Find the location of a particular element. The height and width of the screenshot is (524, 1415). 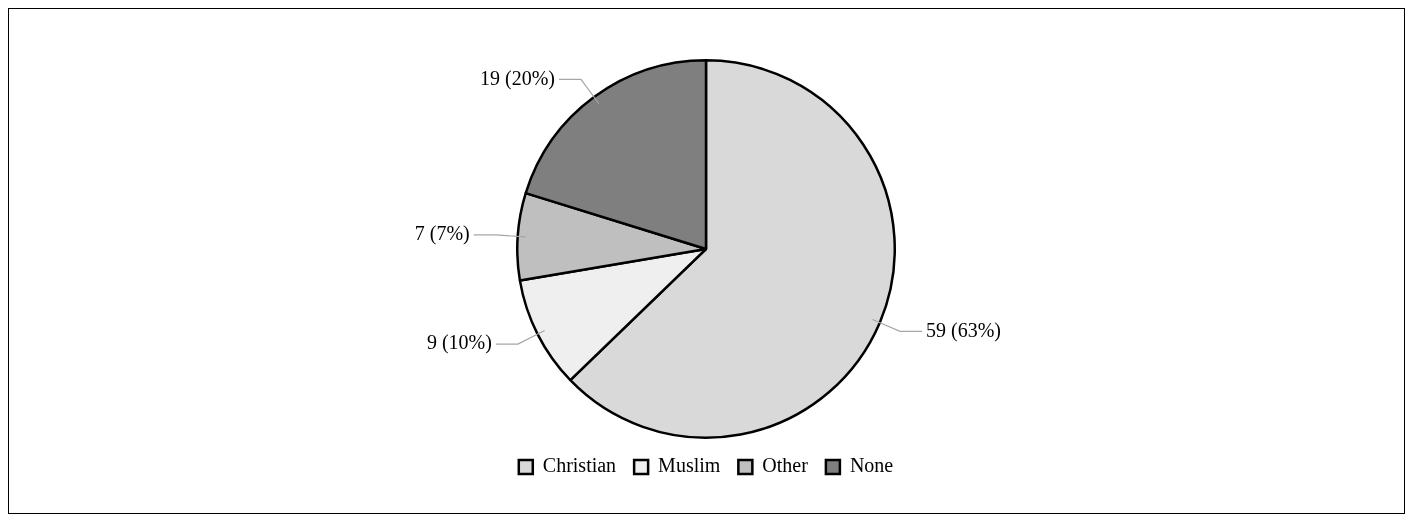

legend-label: Other is located at coordinates (785, 465).